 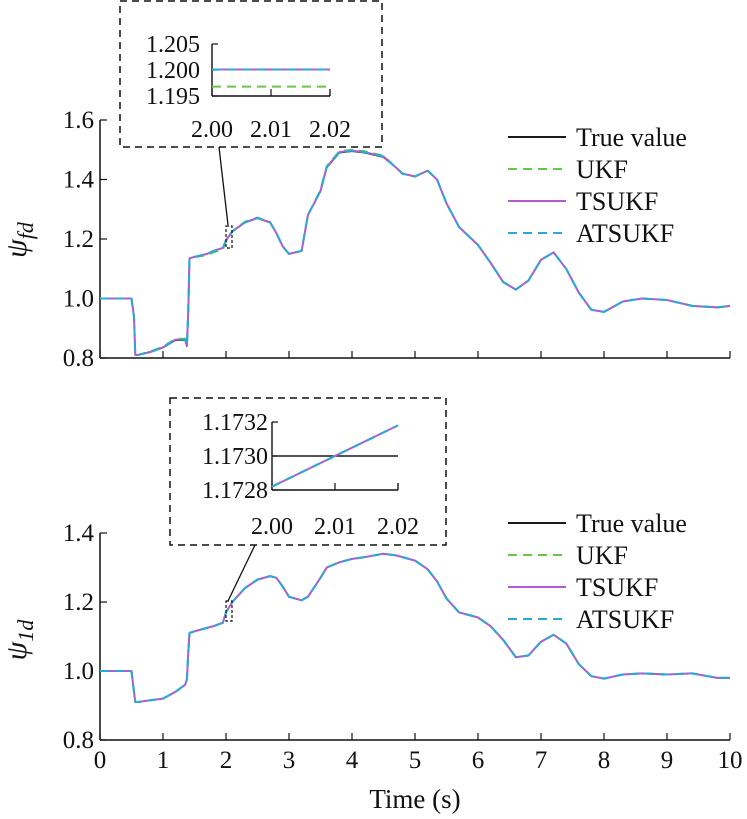 What do you see at coordinates (100, 760) in the screenshot?
I see `x-tick-label: 0` at bounding box center [100, 760].